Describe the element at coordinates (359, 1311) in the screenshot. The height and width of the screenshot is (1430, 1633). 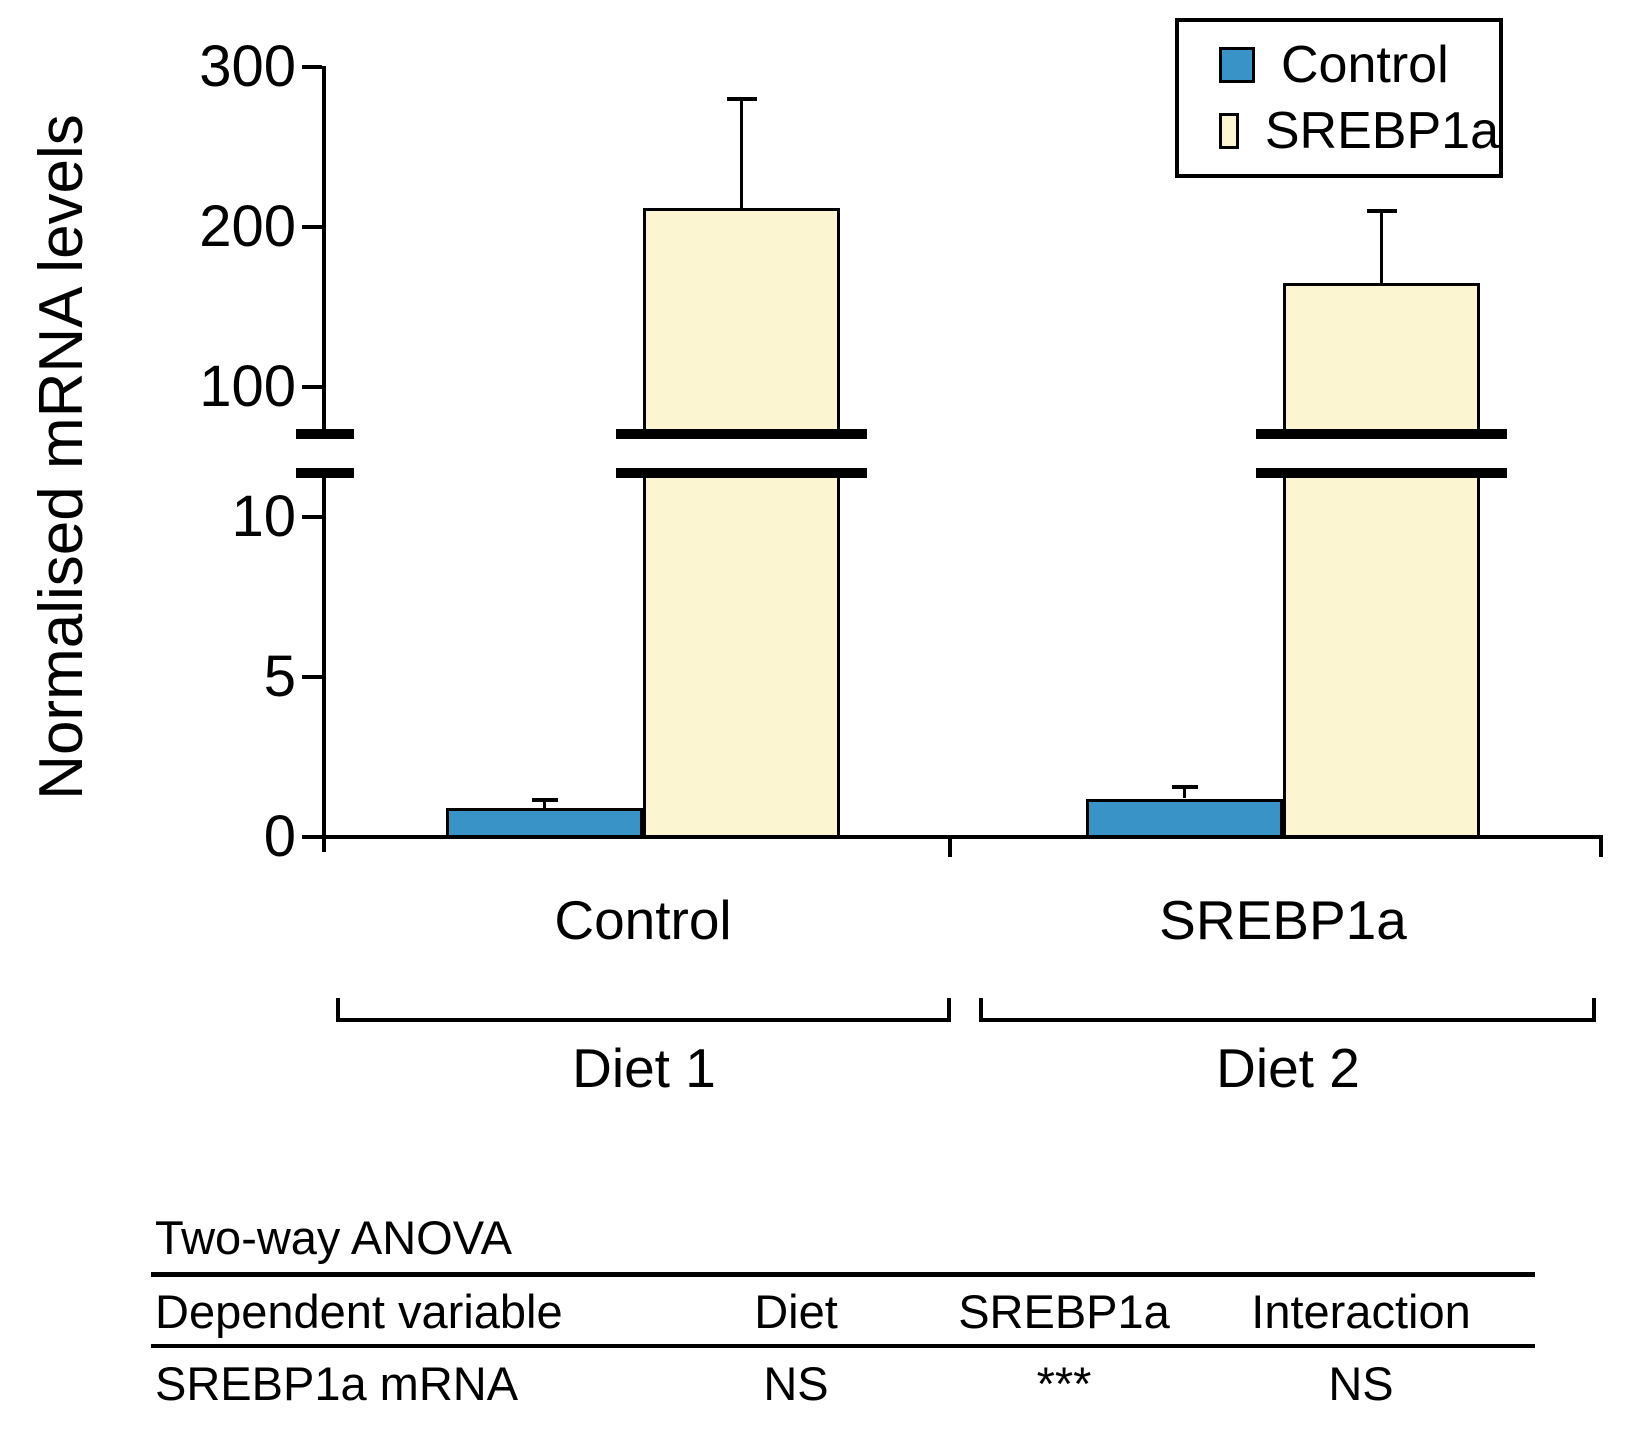
I see `table-header-cell: Dependent variable` at that location.